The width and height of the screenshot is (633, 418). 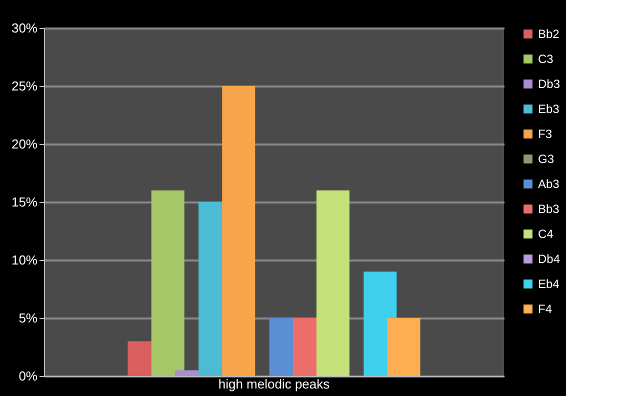 I want to click on legend-label: F4, so click(x=545, y=309).